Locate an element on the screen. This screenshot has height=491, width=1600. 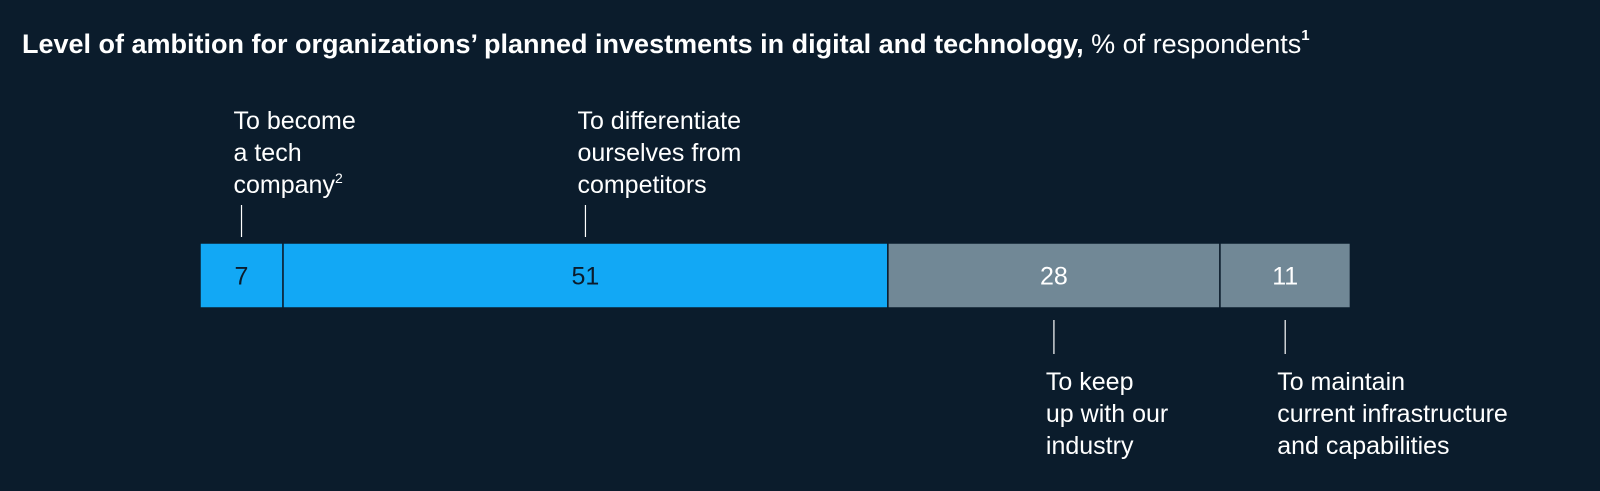
data-label: 7 is located at coordinates (242, 277).